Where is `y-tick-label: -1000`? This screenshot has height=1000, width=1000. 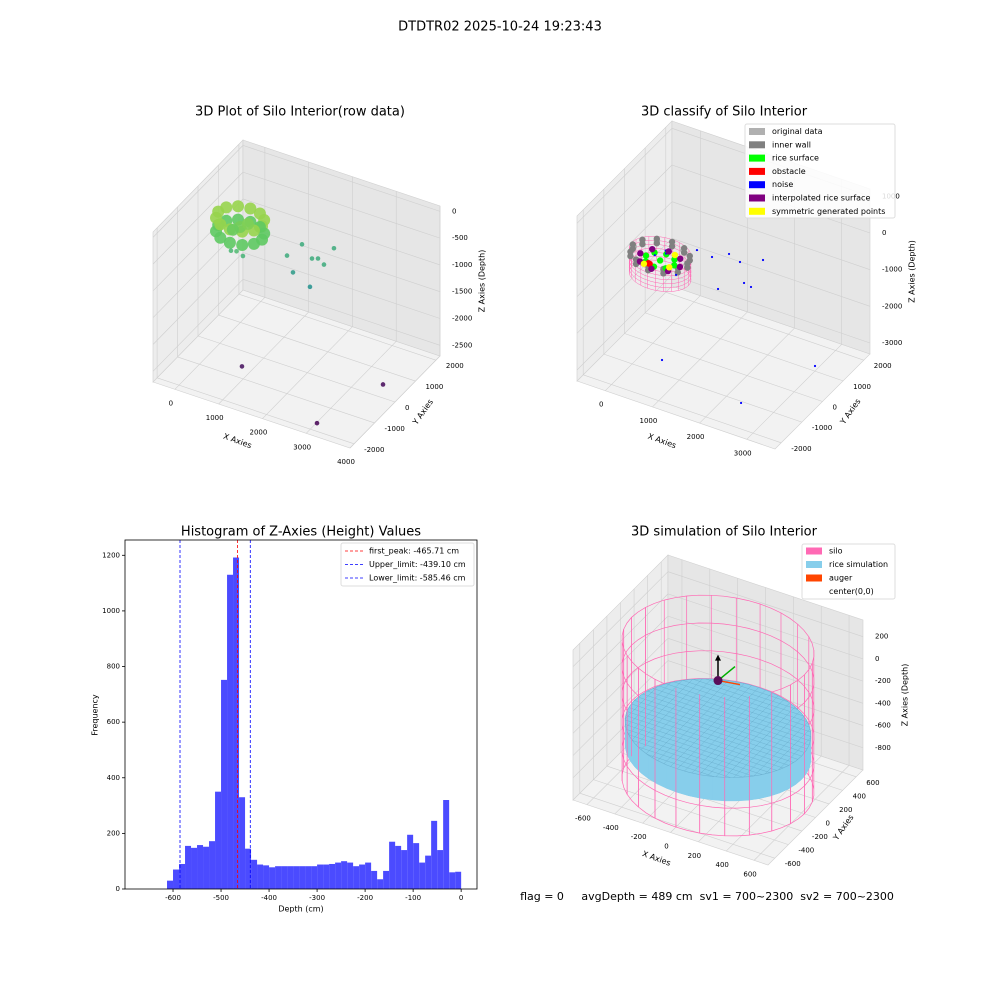
y-tick-label: -1000 is located at coordinates (395, 429).